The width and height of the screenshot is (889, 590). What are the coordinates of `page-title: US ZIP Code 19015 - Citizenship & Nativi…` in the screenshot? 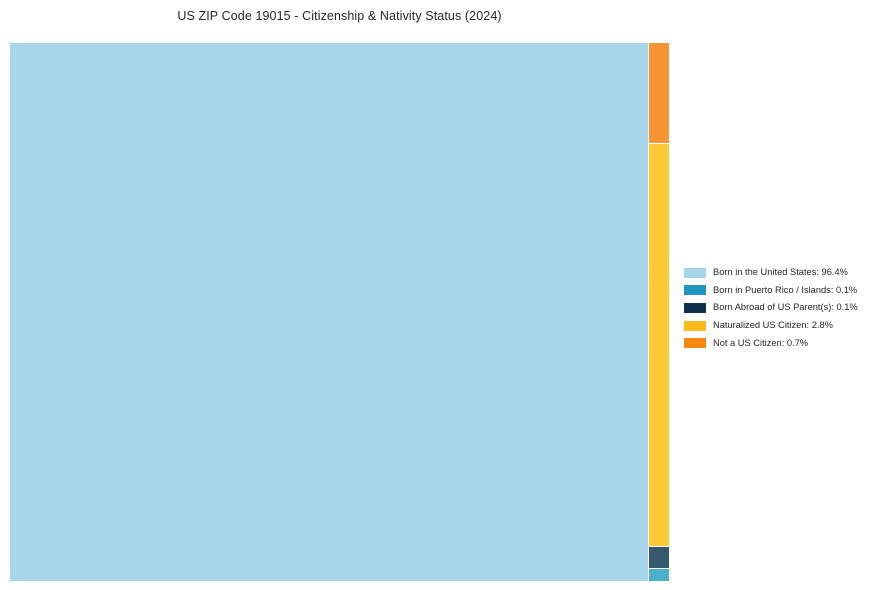 It's located at (339, 16).